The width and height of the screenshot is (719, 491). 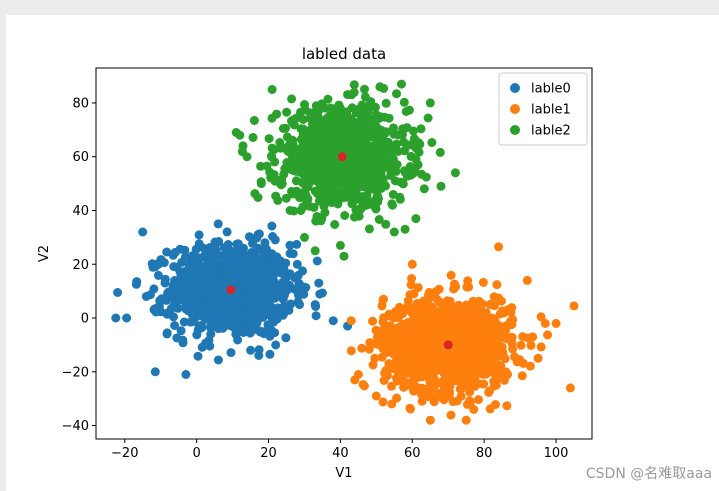 What do you see at coordinates (484, 453) in the screenshot?
I see `x-tick-label: 80` at bounding box center [484, 453].